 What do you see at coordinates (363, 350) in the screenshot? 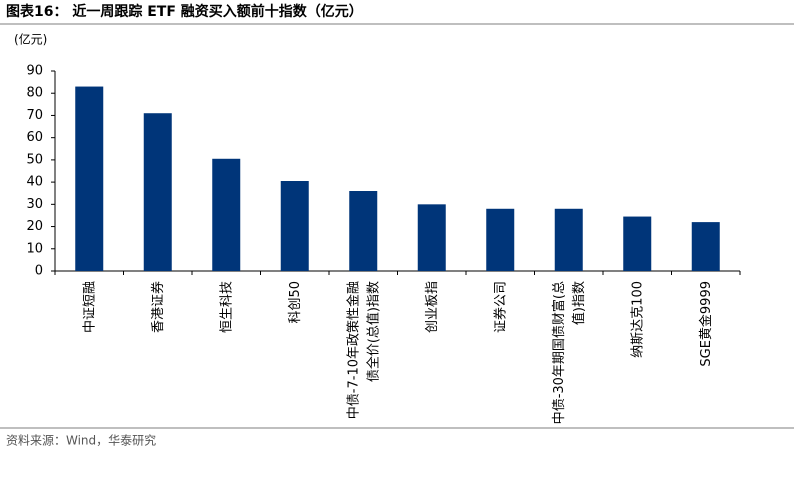
I see `x-tick-label: 中债-7-10年政策性金融 债全价(总值)指数` at bounding box center [363, 350].